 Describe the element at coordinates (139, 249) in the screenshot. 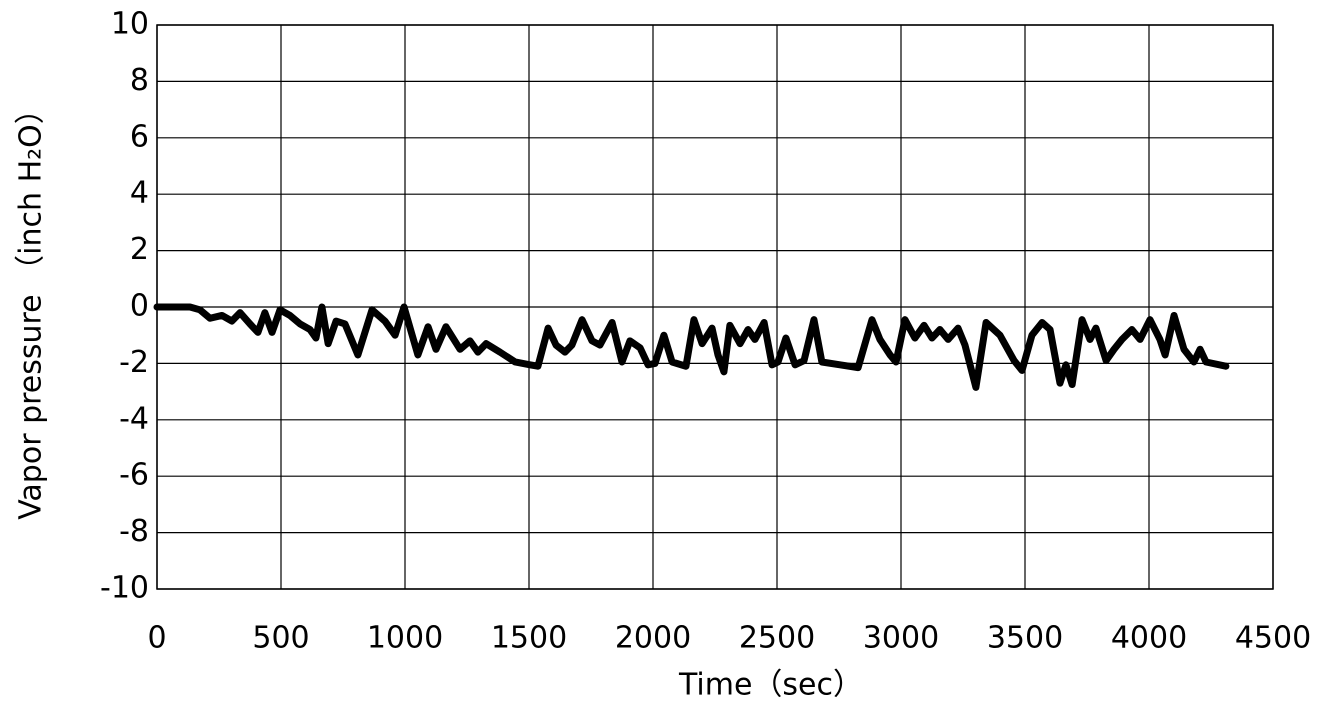

I see `y-tick-label: 2` at that location.